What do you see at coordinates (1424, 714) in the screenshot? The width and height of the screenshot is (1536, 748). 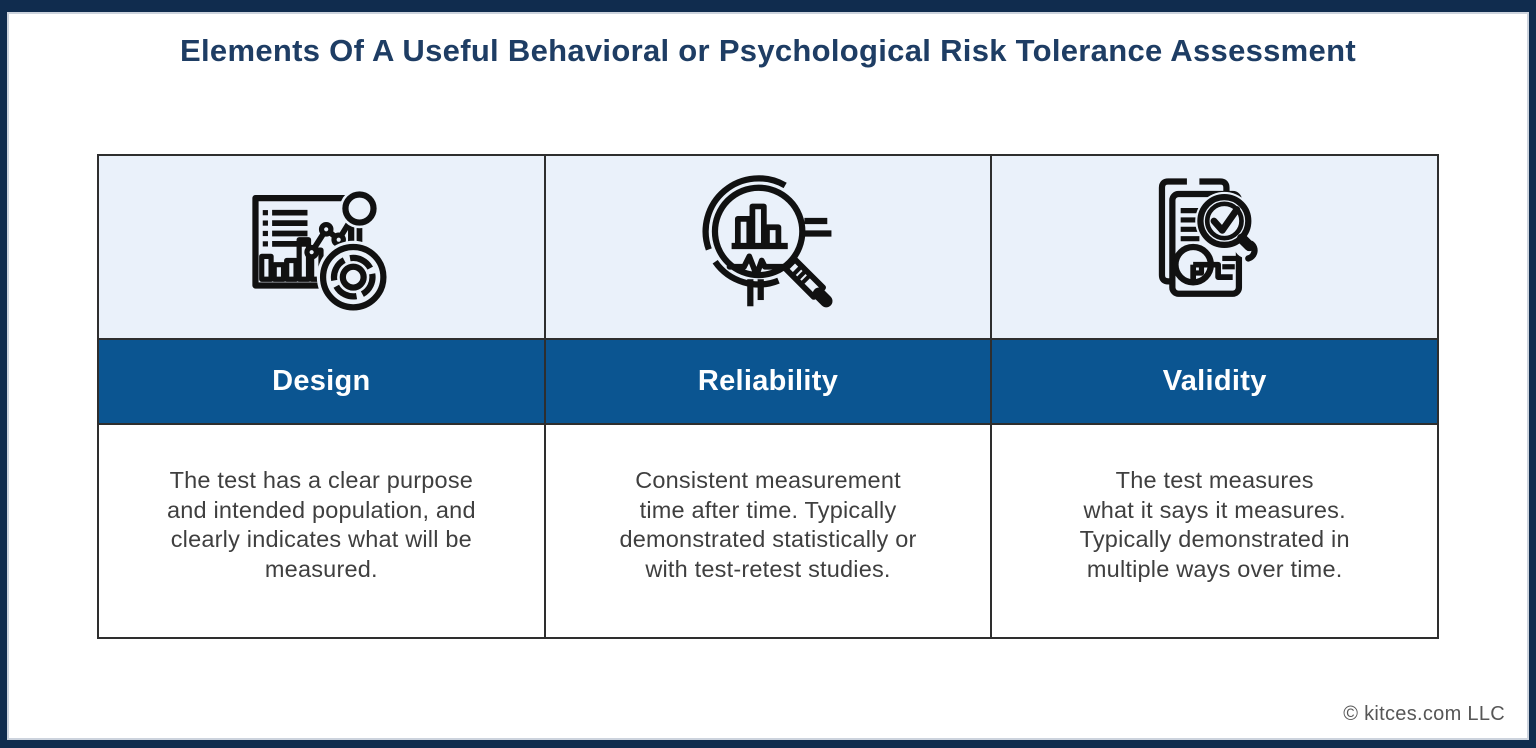 I see `copyright: © kitces.com LLC` at bounding box center [1424, 714].